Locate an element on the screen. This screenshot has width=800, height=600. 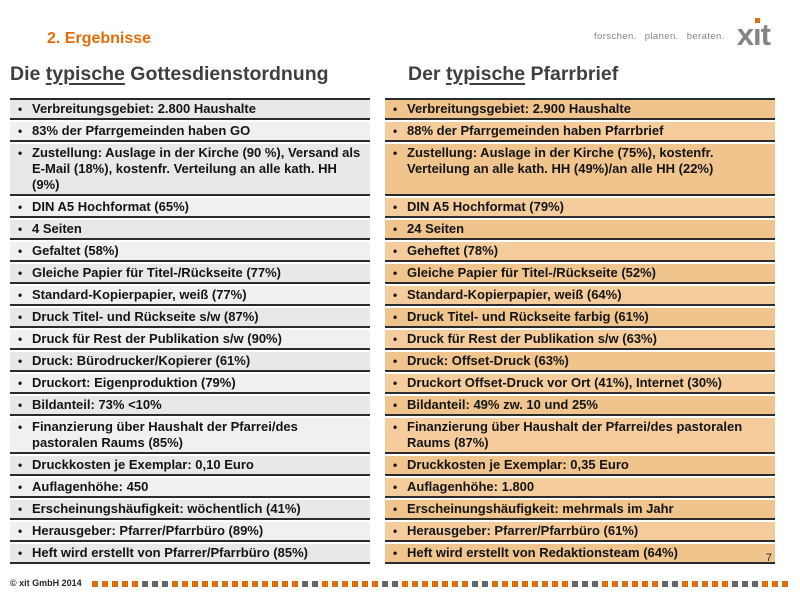
row-text-right: Verbreitungsgebiet: 2.900 Haushalte is located at coordinates (519, 108).